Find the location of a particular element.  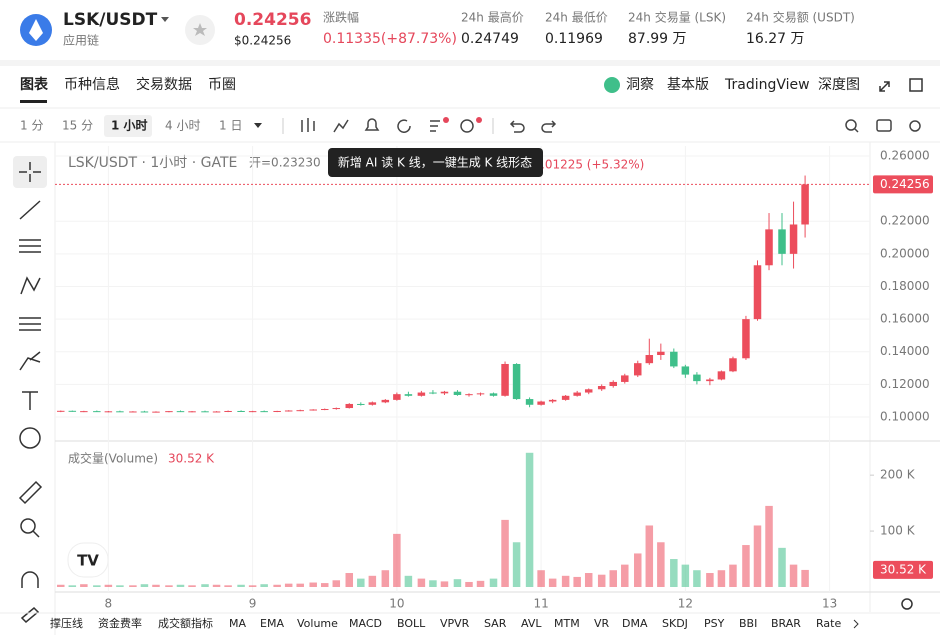

magnet-tool is located at coordinates (30, 579).